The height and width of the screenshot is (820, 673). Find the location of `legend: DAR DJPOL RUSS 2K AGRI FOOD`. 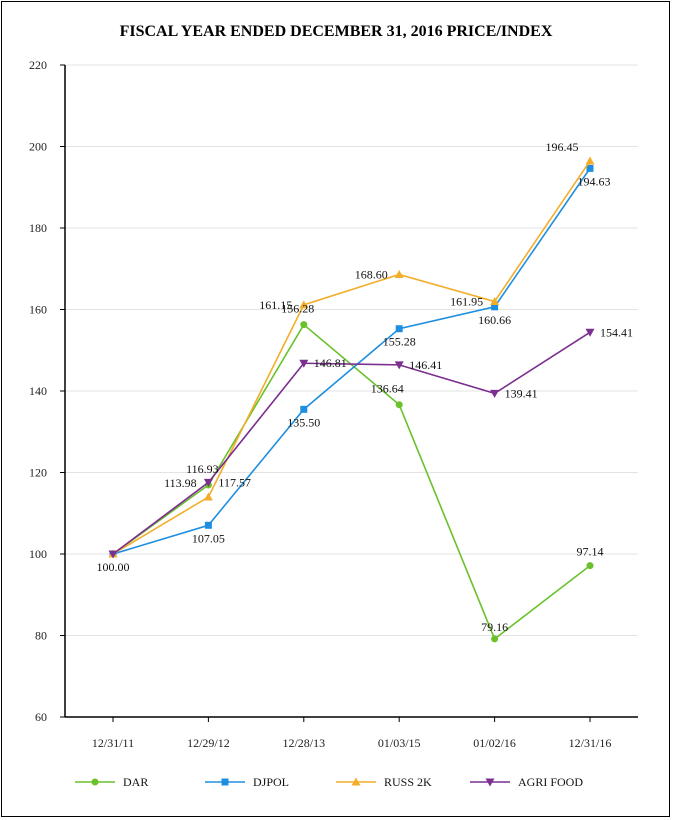

legend: DAR DJPOL RUSS 2K AGRI FOOD is located at coordinates (329, 782).